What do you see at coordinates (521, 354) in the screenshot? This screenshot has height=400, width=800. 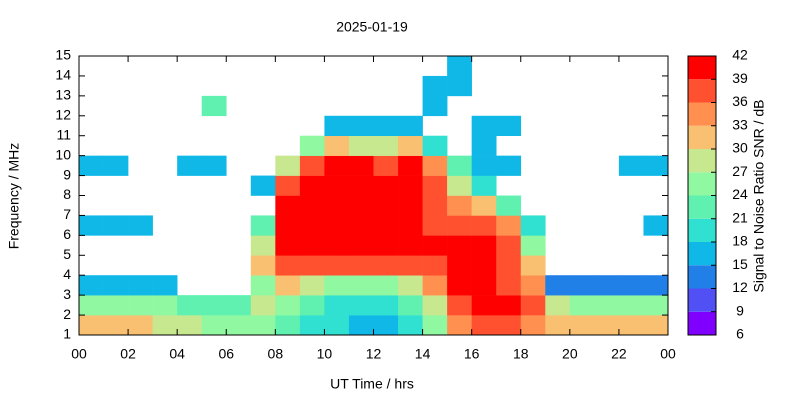 I see `x-tick-label: 18` at bounding box center [521, 354].